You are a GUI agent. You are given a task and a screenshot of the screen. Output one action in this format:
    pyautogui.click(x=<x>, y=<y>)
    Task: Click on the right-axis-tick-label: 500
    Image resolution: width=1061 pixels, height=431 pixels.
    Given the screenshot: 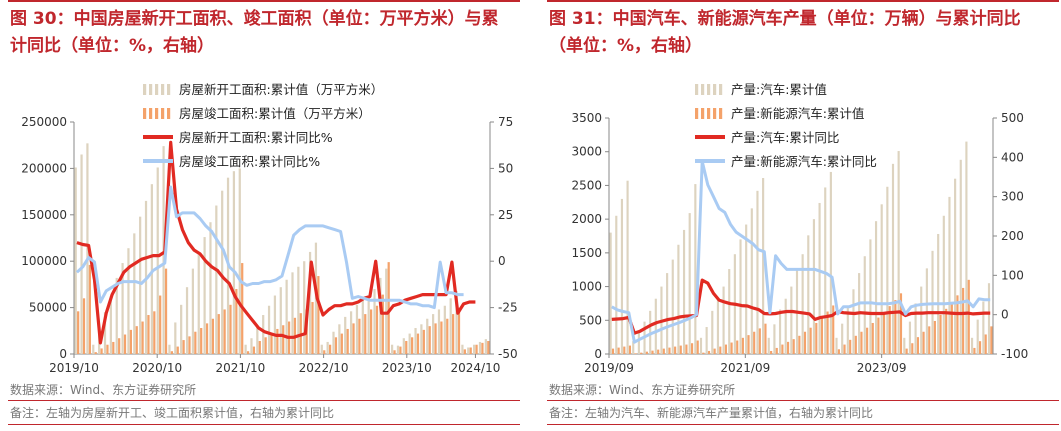 What is the action you would take?
    pyautogui.click(x=1012, y=118)
    